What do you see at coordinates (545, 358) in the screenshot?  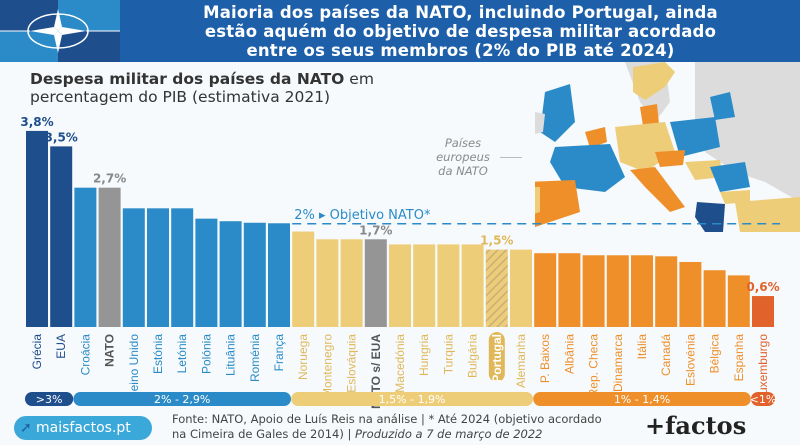 I see `x-tick-label: P. Baixos` at bounding box center [545, 358].